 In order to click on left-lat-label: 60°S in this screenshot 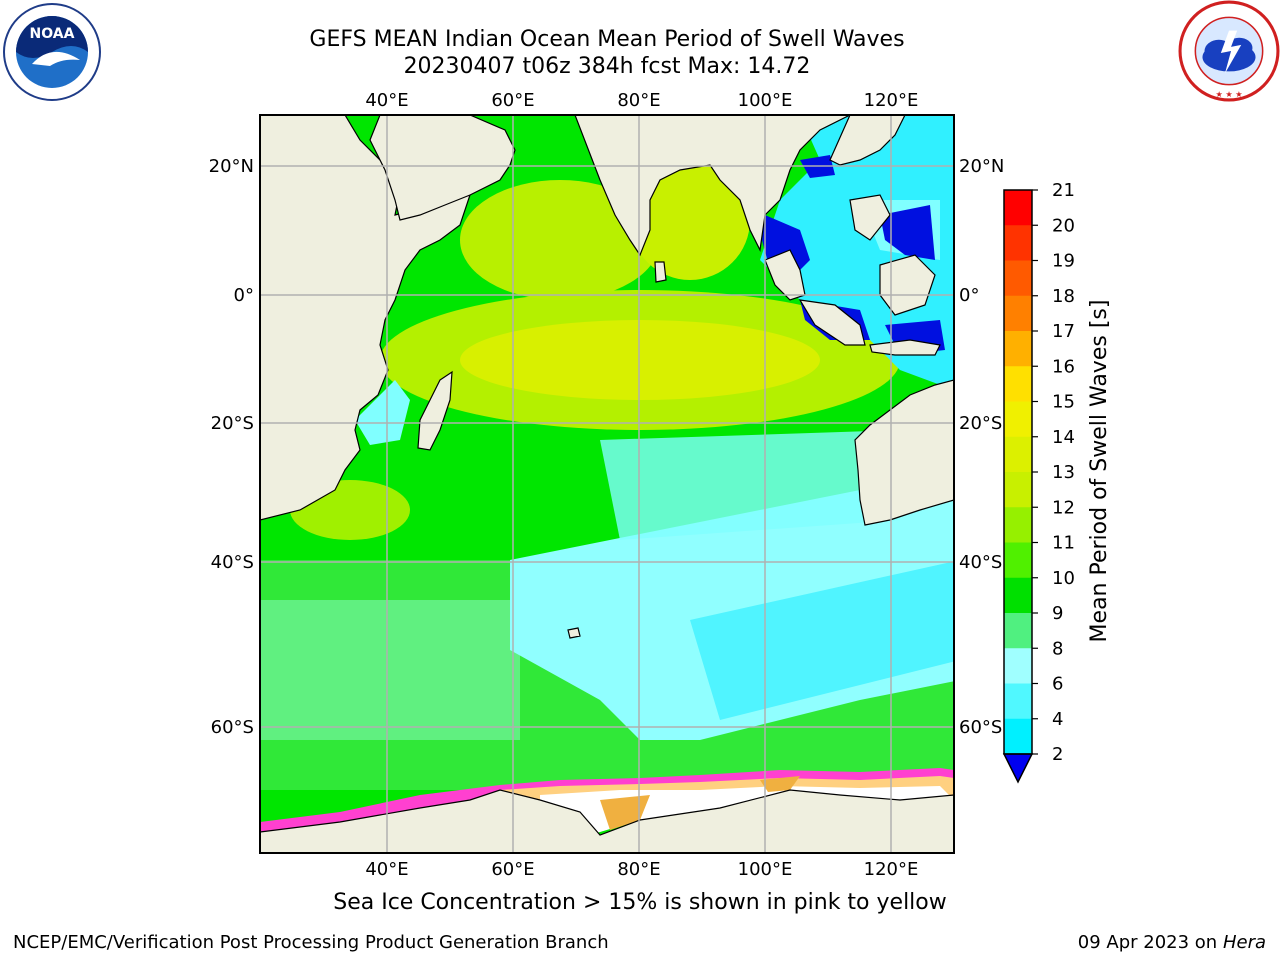, I will do `click(232, 727)`.